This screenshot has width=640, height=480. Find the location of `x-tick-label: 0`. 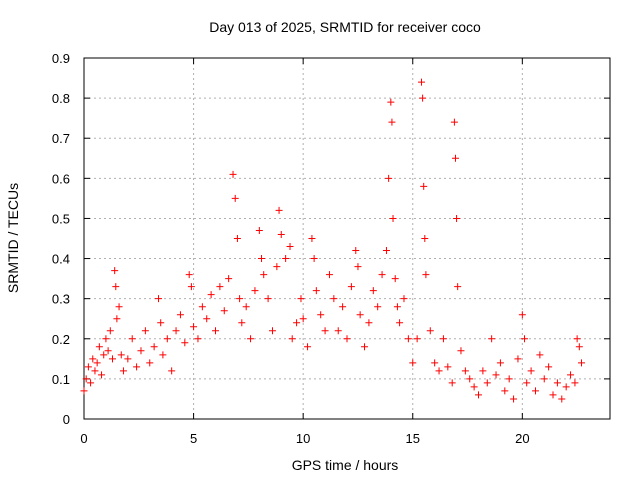

x-tick-label: 0 is located at coordinates (83, 438).